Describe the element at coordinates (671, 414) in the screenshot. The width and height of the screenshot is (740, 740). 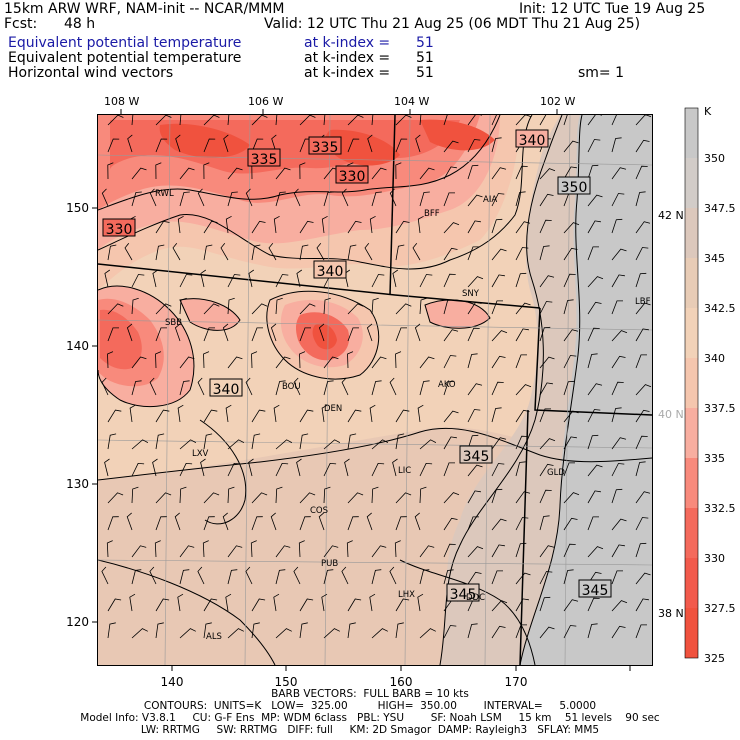
I see `right-latitude-labels: 42 N 40 N 38 N` at that location.